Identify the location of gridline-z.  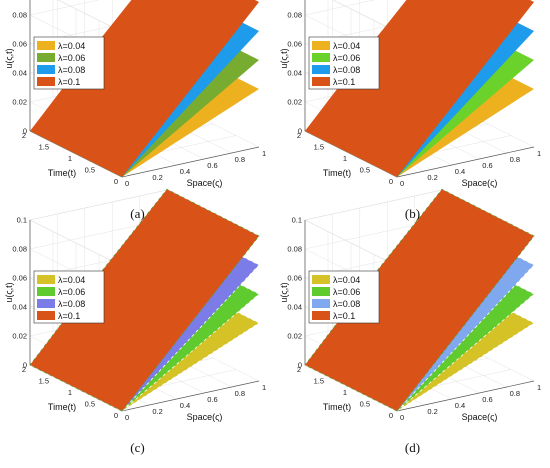
(365, 16).